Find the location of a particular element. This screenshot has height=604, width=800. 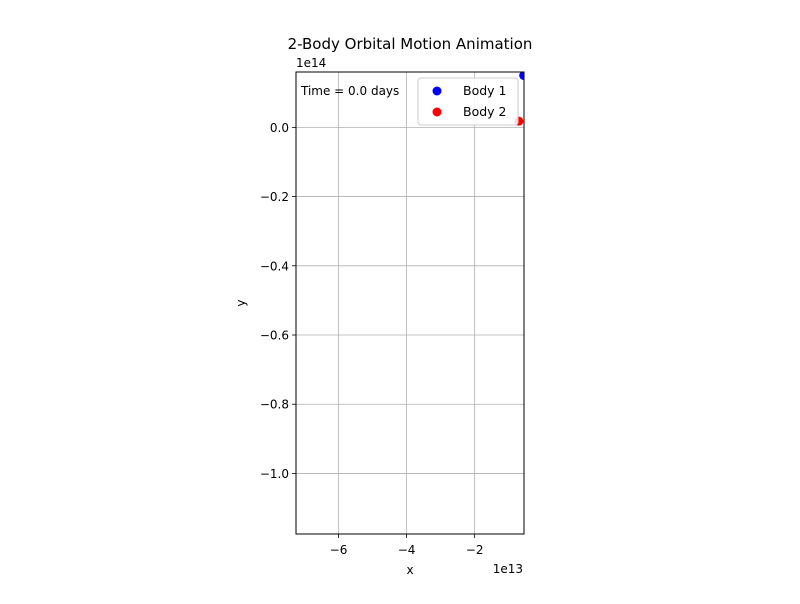

time-annotation: Time = 0.0 days is located at coordinates (349, 91).